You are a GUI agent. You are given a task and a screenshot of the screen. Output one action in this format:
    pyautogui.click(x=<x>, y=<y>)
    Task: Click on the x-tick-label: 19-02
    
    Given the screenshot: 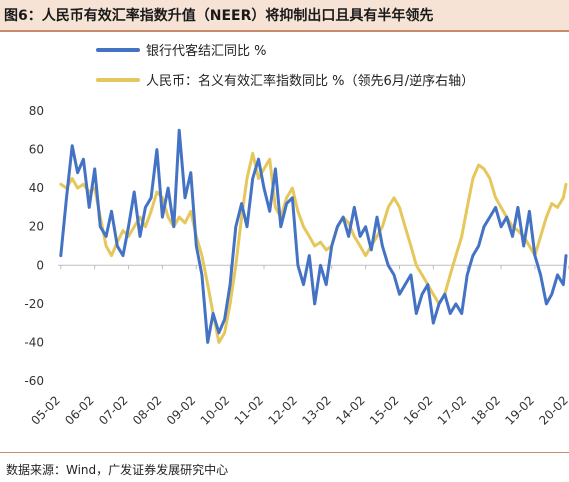 What is the action you would take?
    pyautogui.click(x=520, y=410)
    